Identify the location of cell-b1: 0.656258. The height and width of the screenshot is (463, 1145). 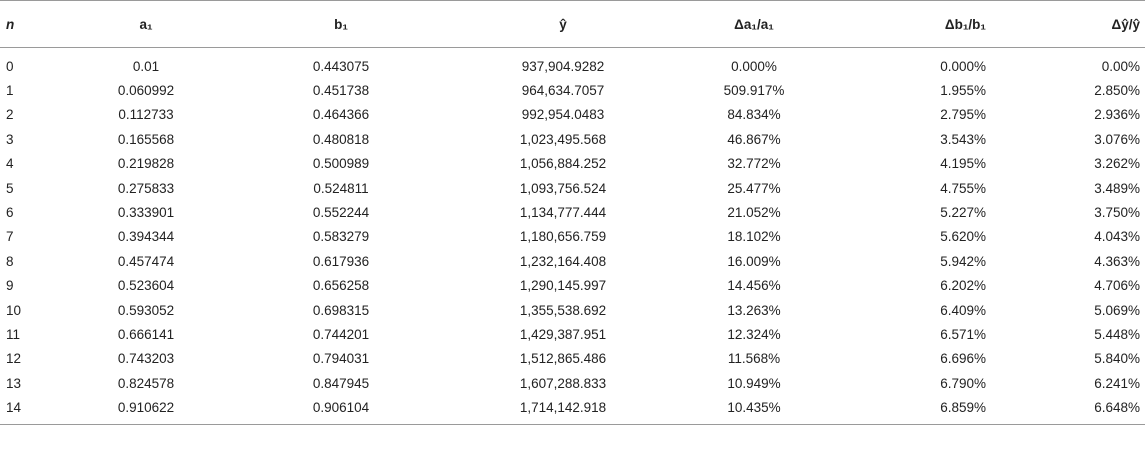
(341, 286).